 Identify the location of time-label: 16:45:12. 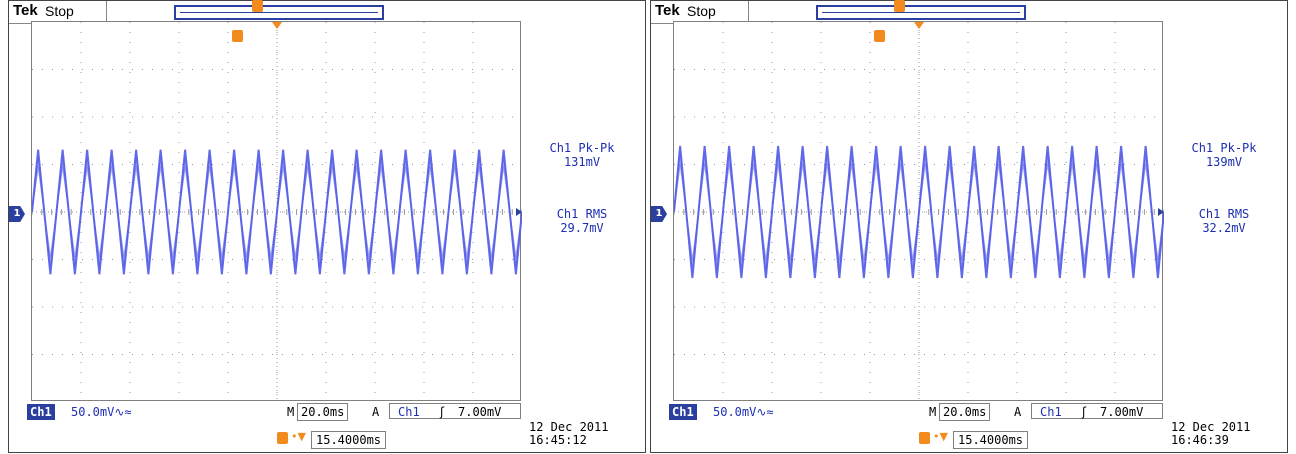
(558, 440).